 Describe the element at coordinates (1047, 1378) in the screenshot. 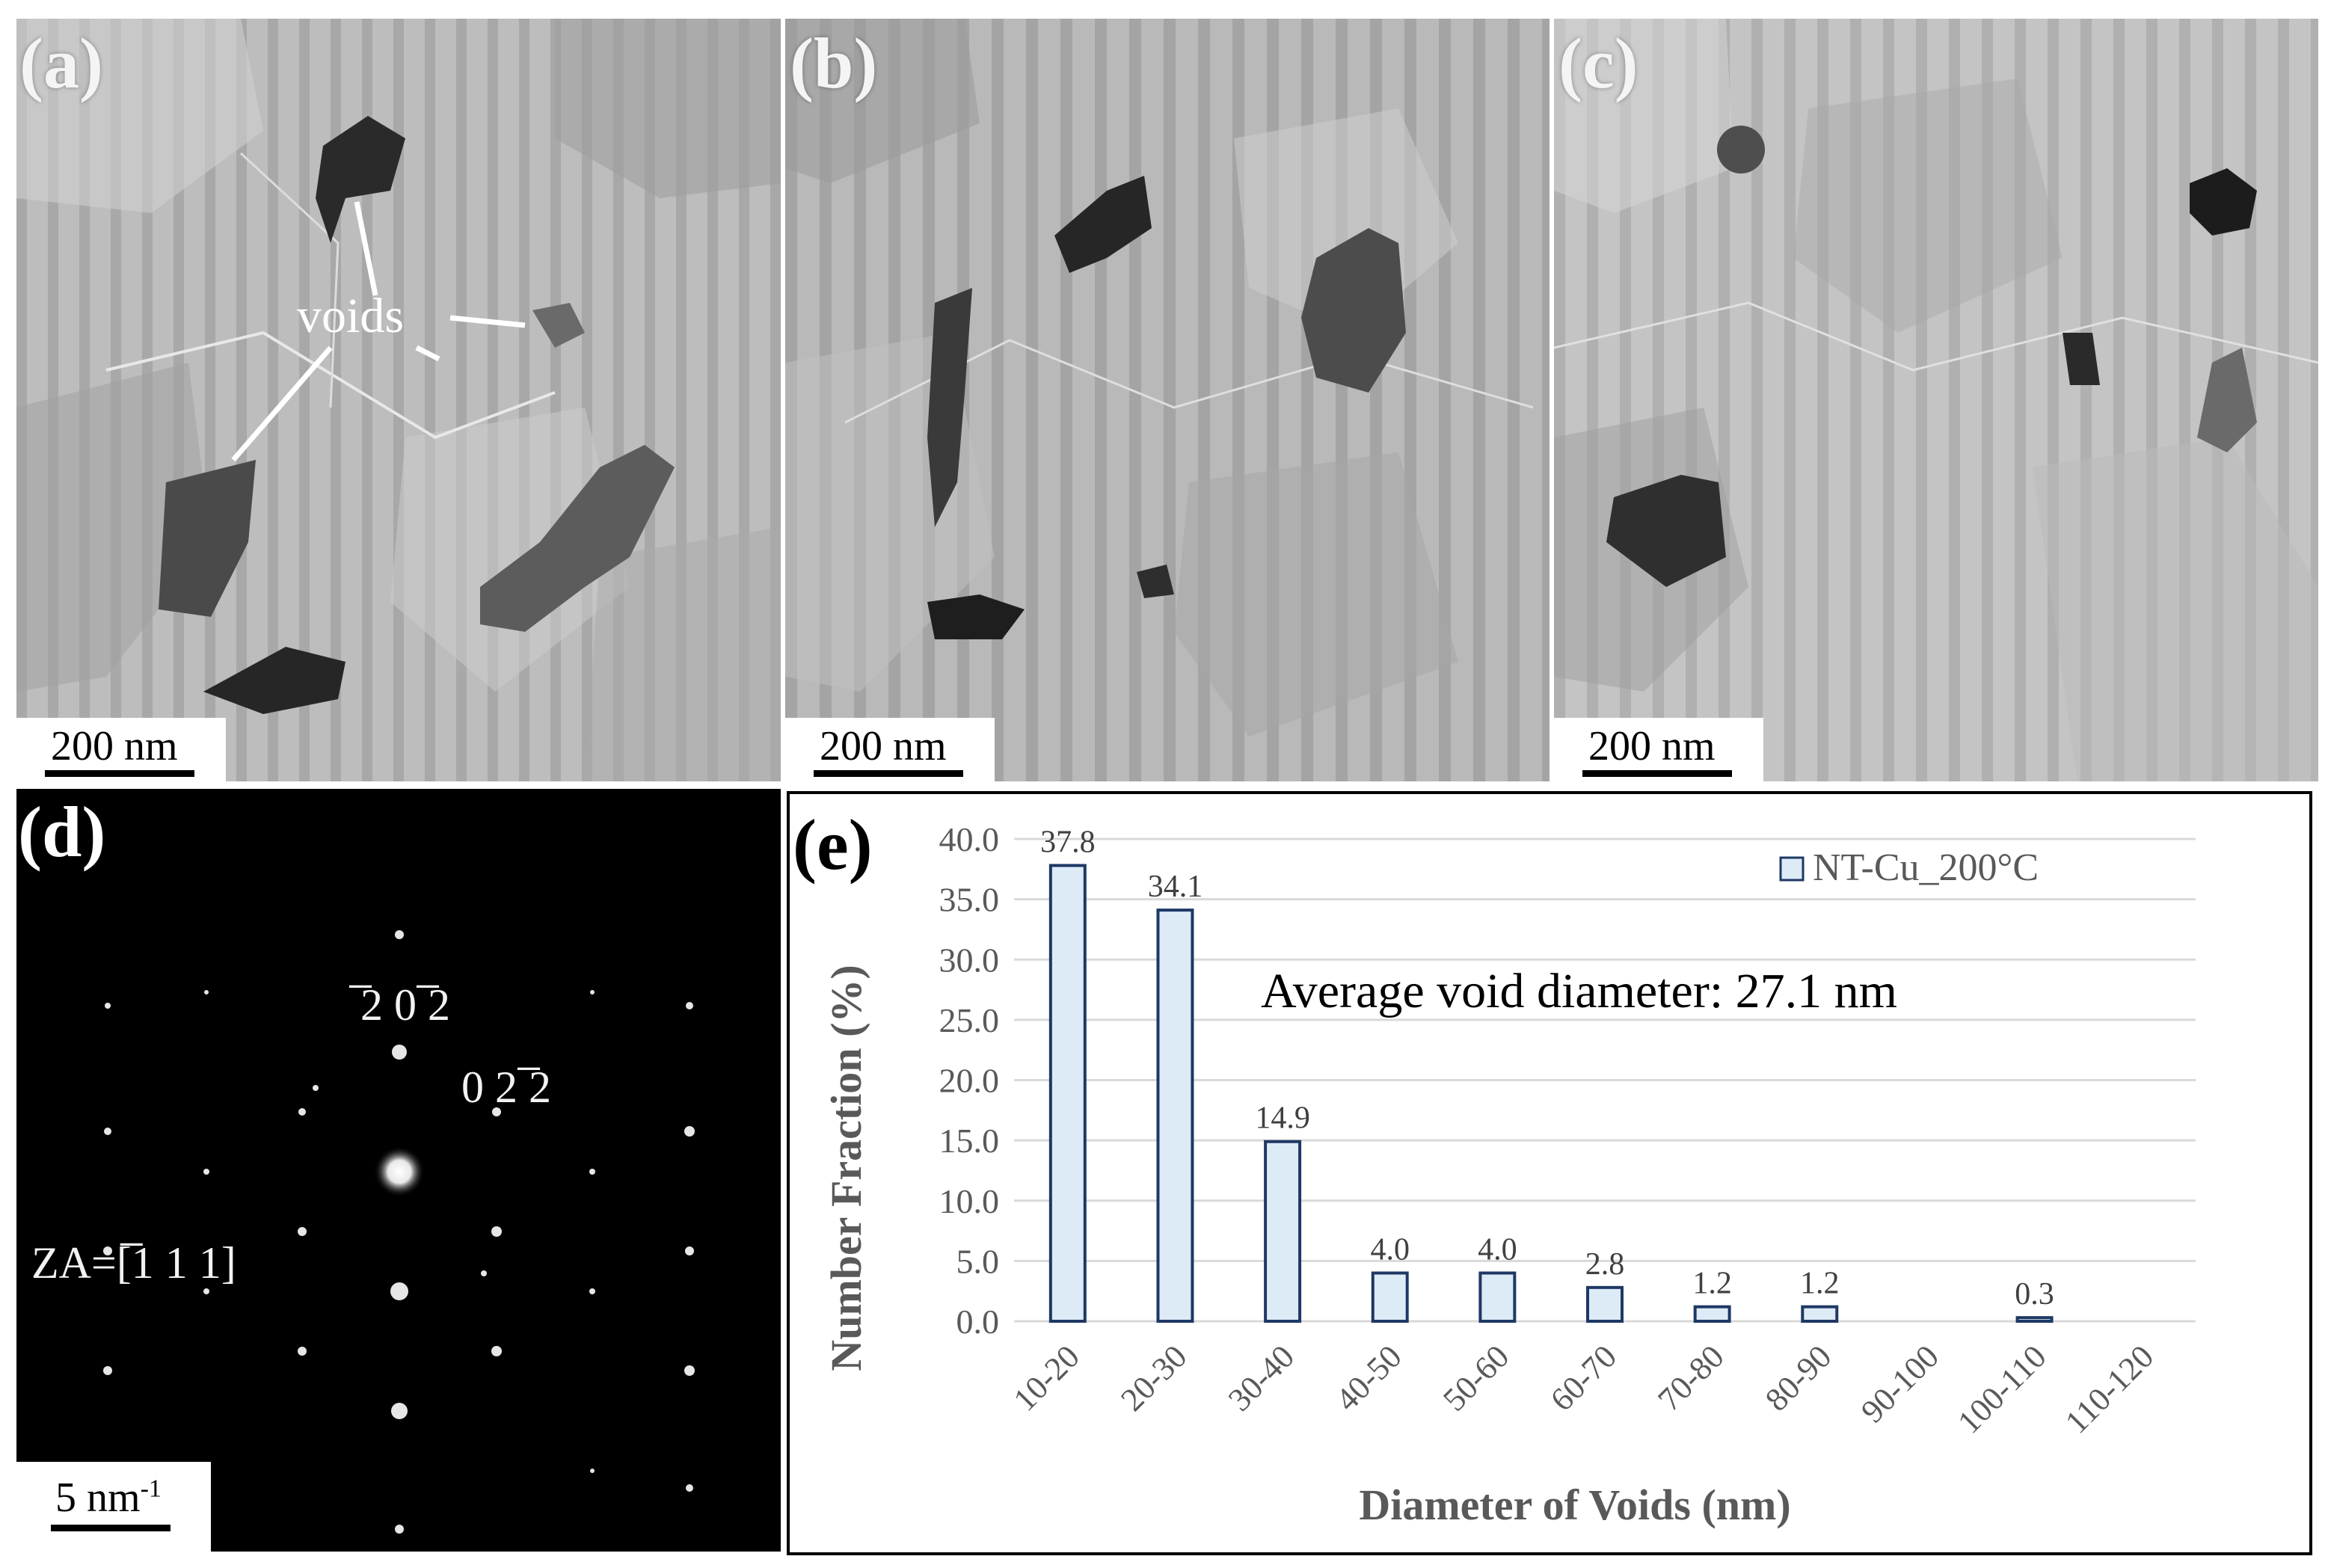

I see `x-tick-label: 10-20` at that location.